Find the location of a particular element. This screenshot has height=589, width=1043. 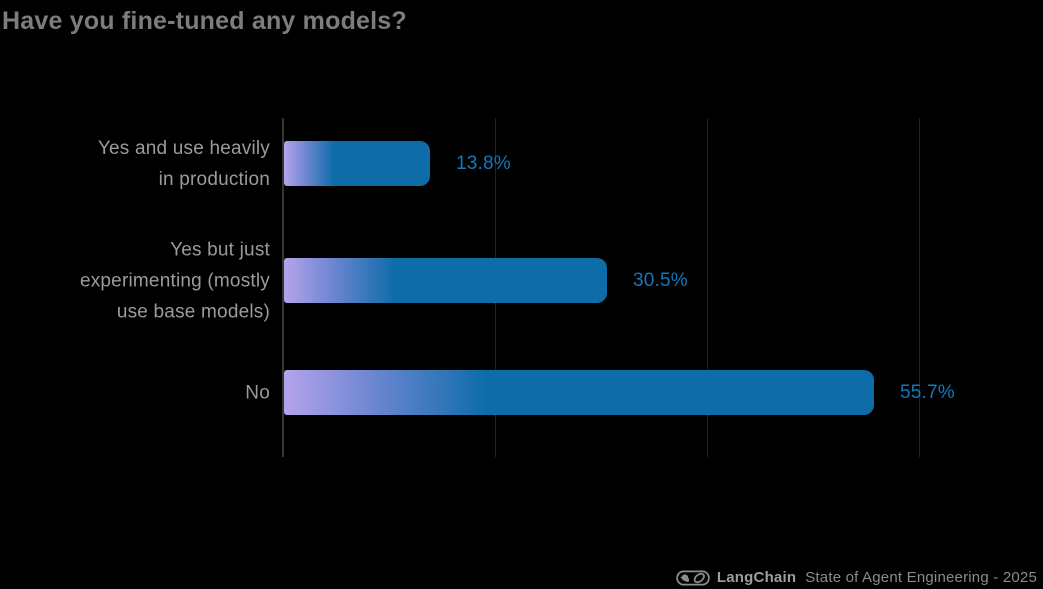

langchain-logo-icon is located at coordinates (693, 577).